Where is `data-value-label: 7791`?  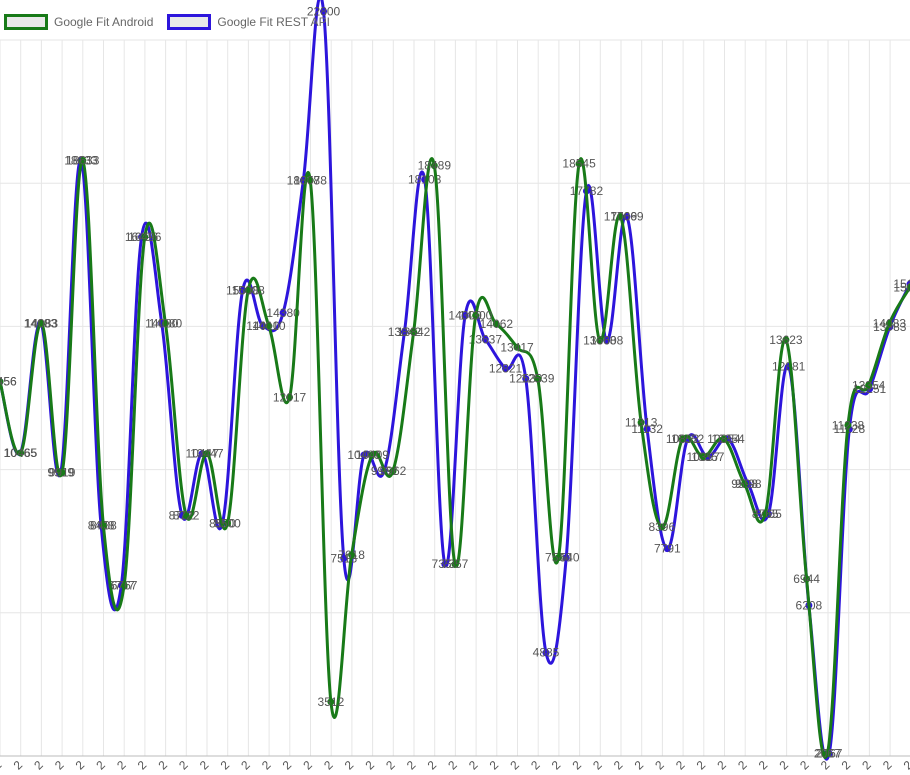 data-value-label: 7791 is located at coordinates (667, 549).